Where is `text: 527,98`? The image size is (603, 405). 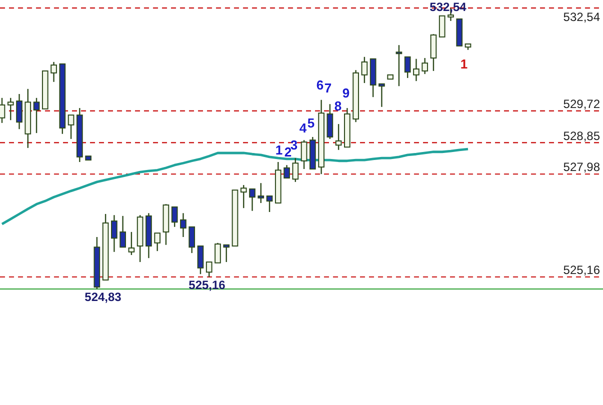 text: 527,98 is located at coordinates (581, 167).